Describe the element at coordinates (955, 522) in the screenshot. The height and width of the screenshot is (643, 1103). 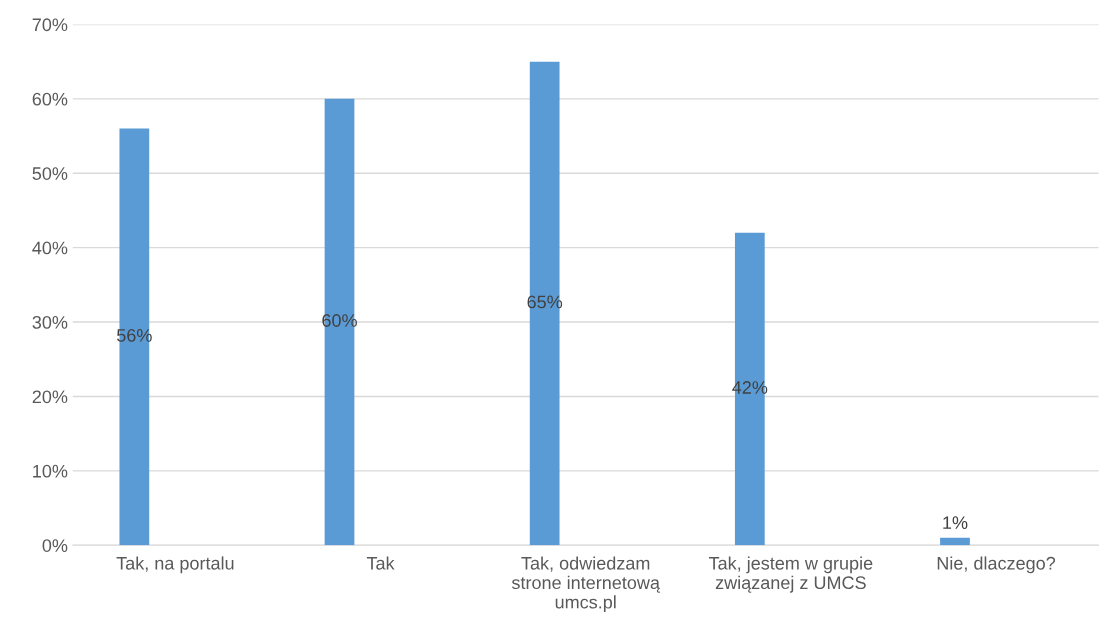
I see `data-label: 1%` at that location.